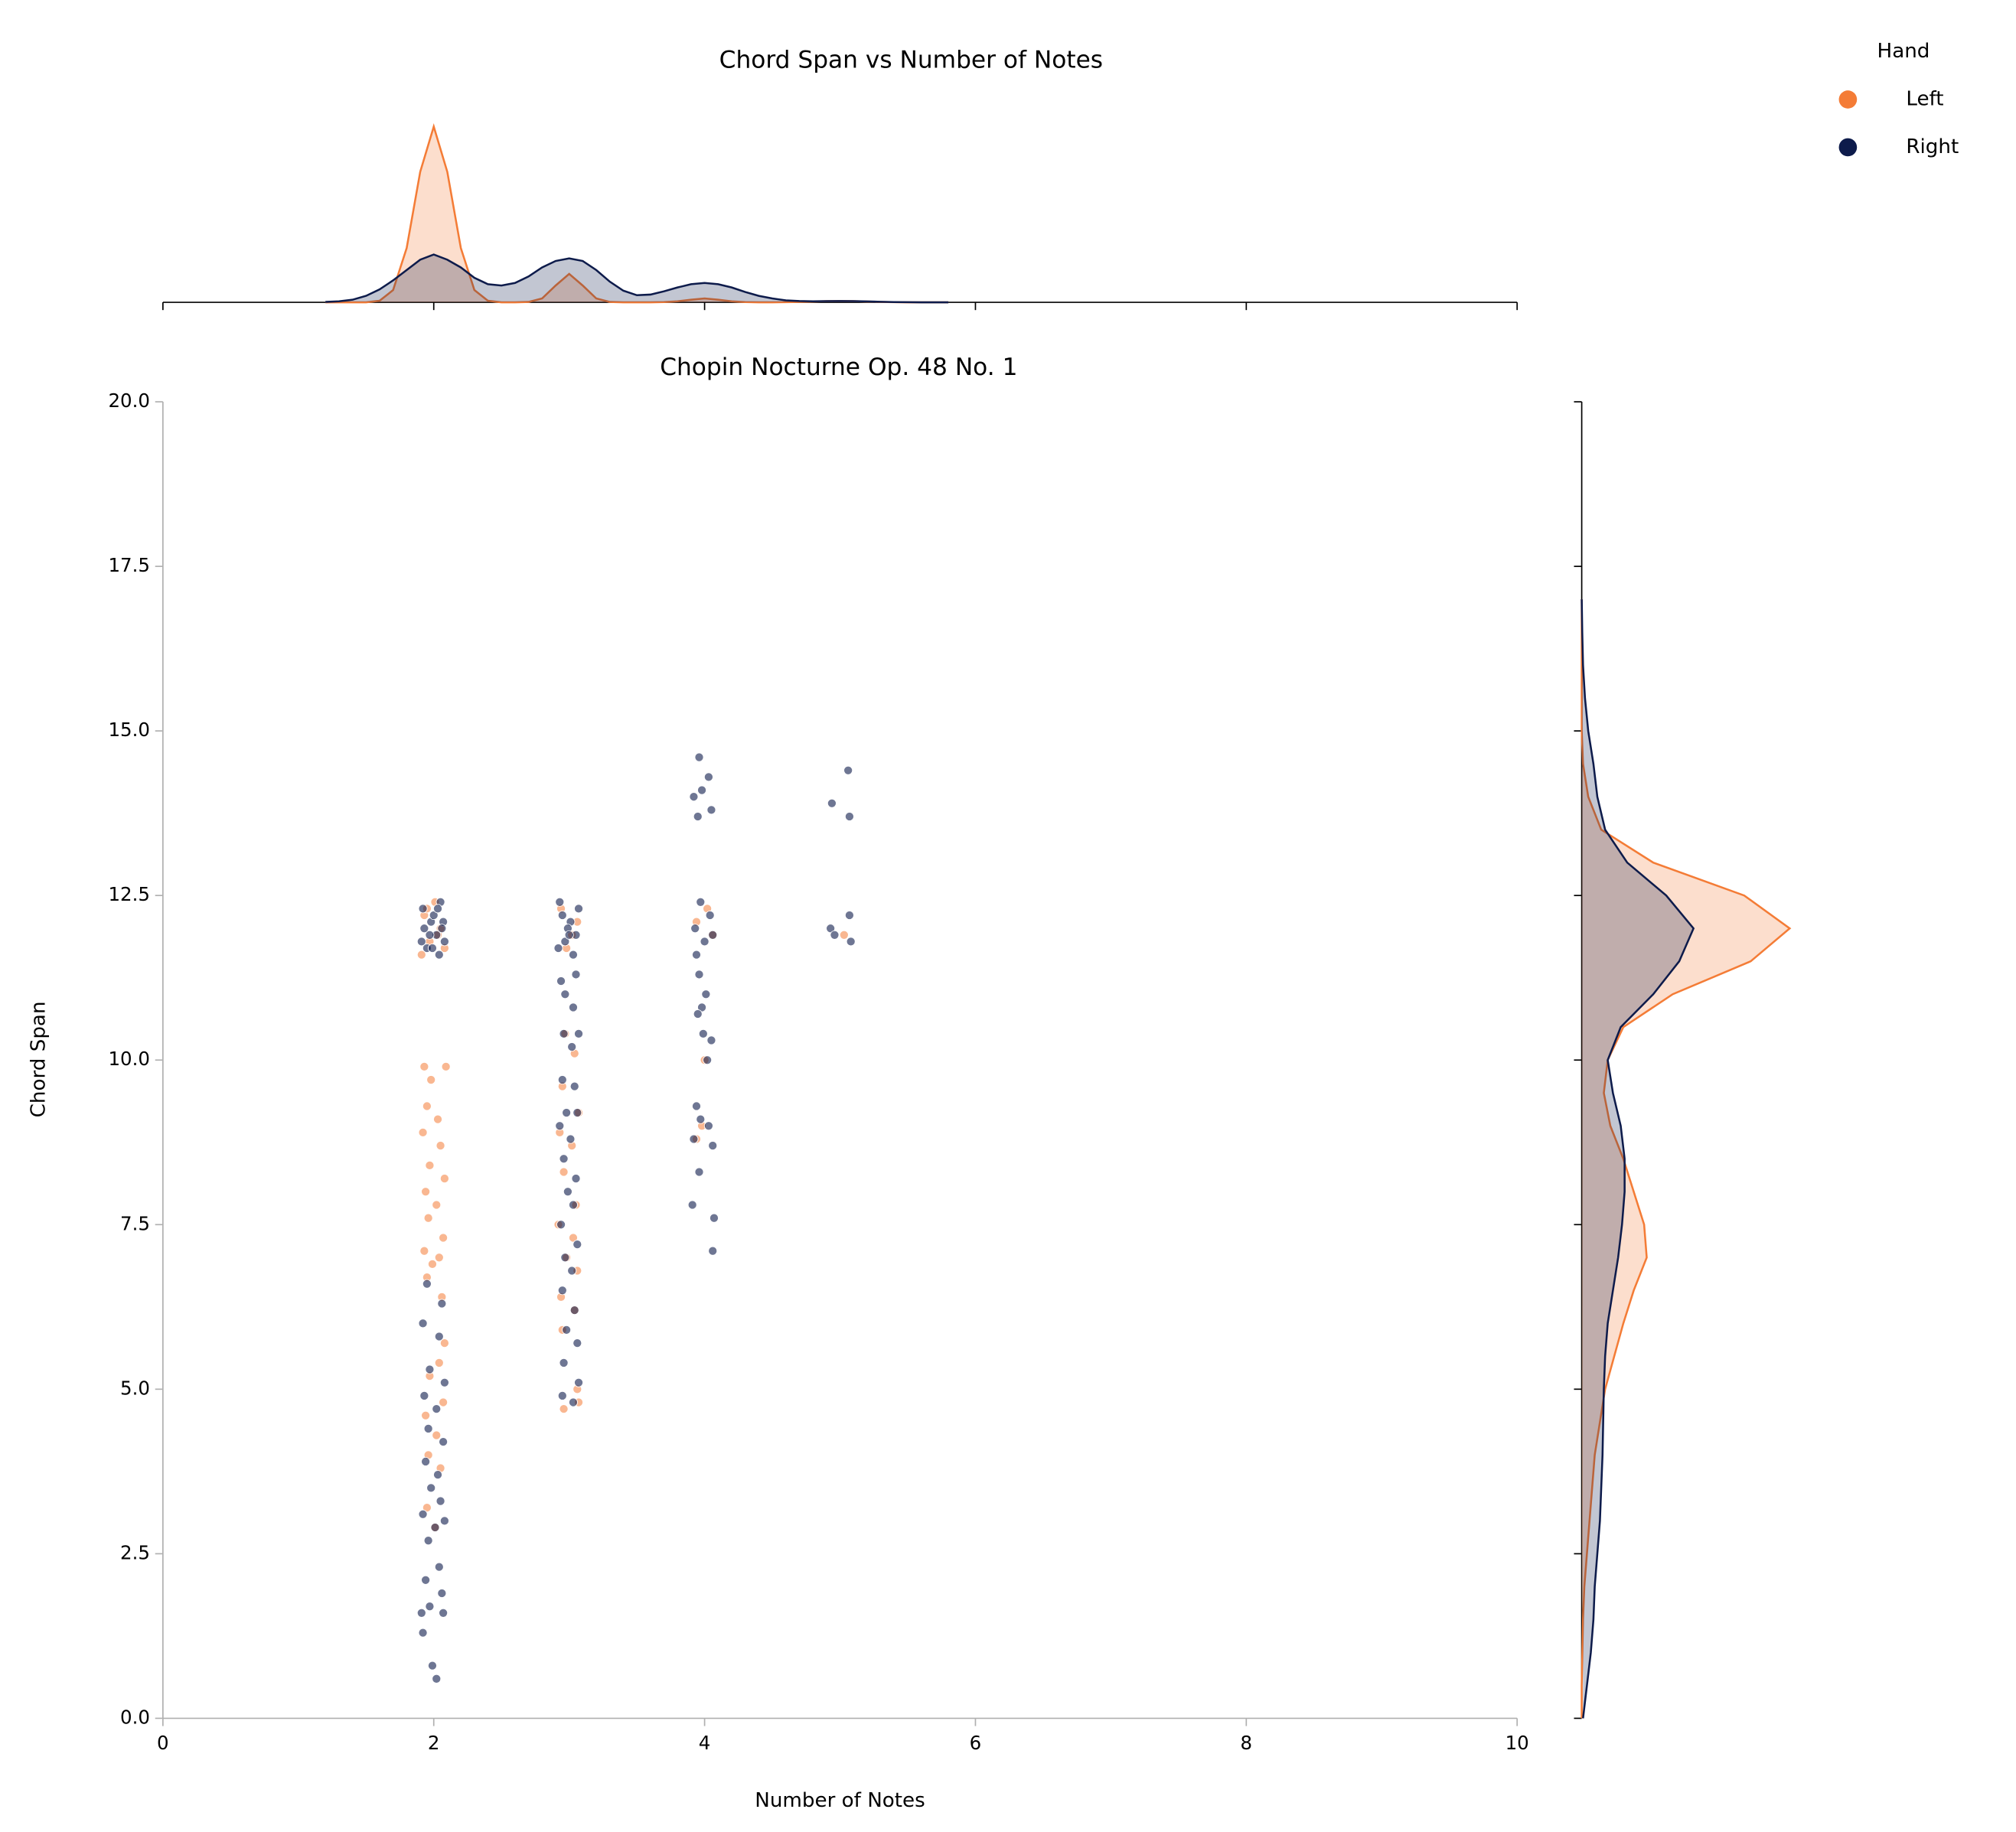  Describe the element at coordinates (976, 1743) in the screenshot. I see `x-tick-label: 6` at that location.